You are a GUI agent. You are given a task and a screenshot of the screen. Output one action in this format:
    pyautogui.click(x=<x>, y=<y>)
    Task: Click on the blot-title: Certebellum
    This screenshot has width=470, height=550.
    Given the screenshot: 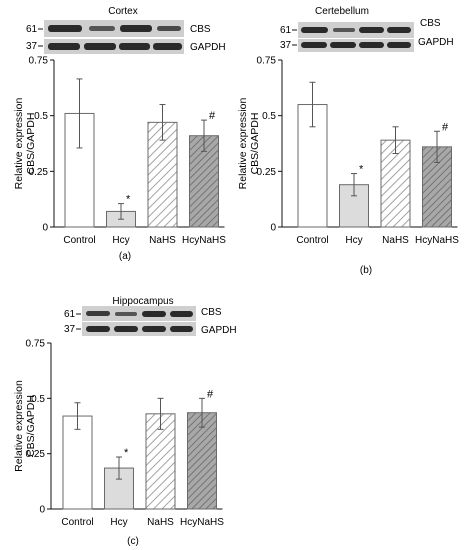 What is the action you would take?
    pyautogui.click(x=342, y=11)
    